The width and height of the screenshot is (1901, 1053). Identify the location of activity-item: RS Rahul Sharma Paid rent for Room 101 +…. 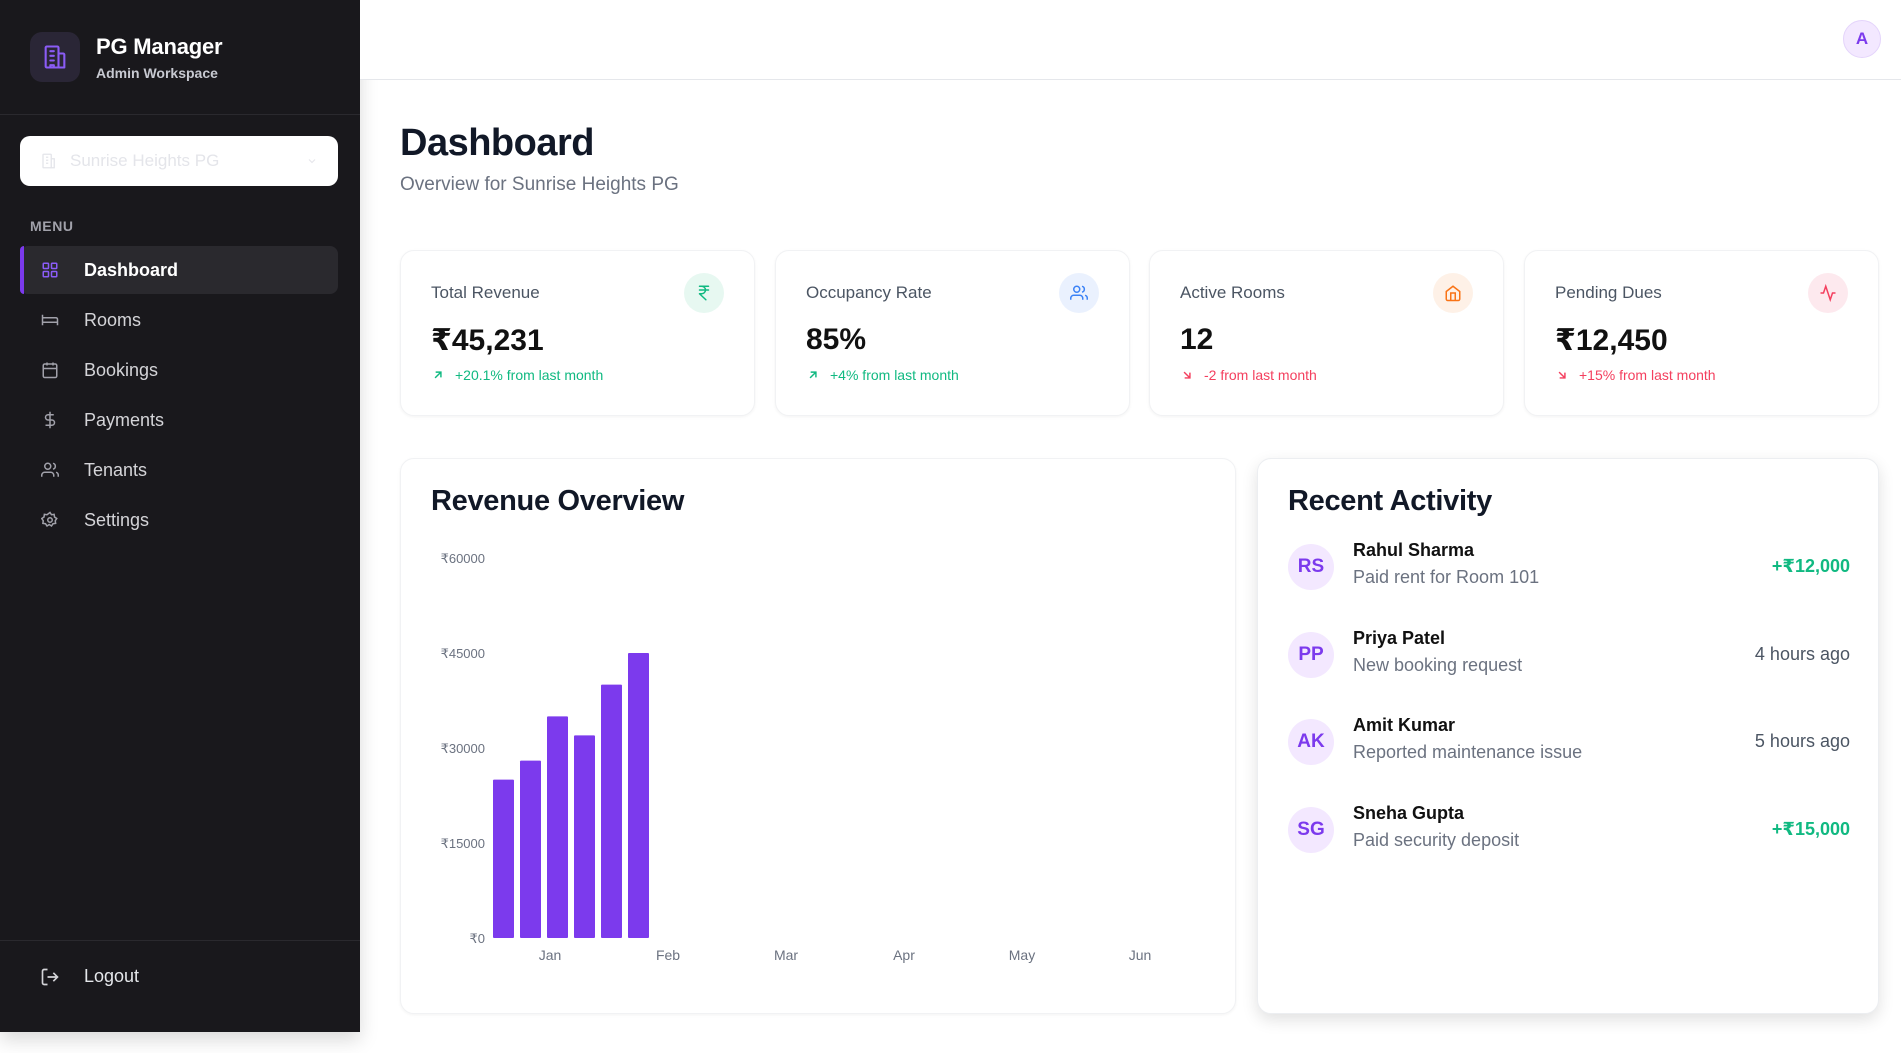
(1569, 586).